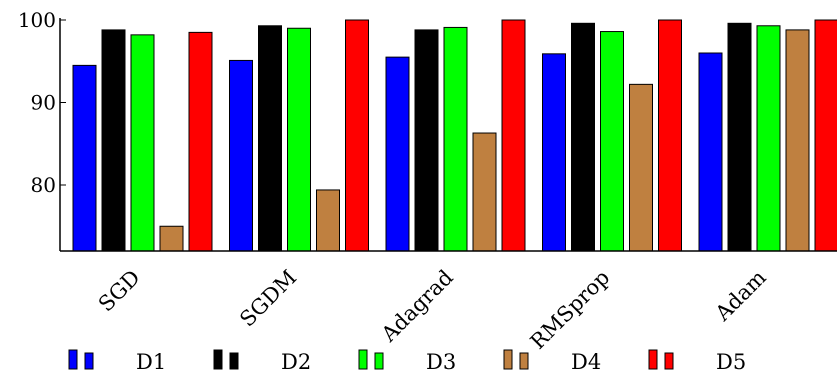  What do you see at coordinates (397, 154) in the screenshot?
I see `bar-adagrad-d1` at bounding box center [397, 154].